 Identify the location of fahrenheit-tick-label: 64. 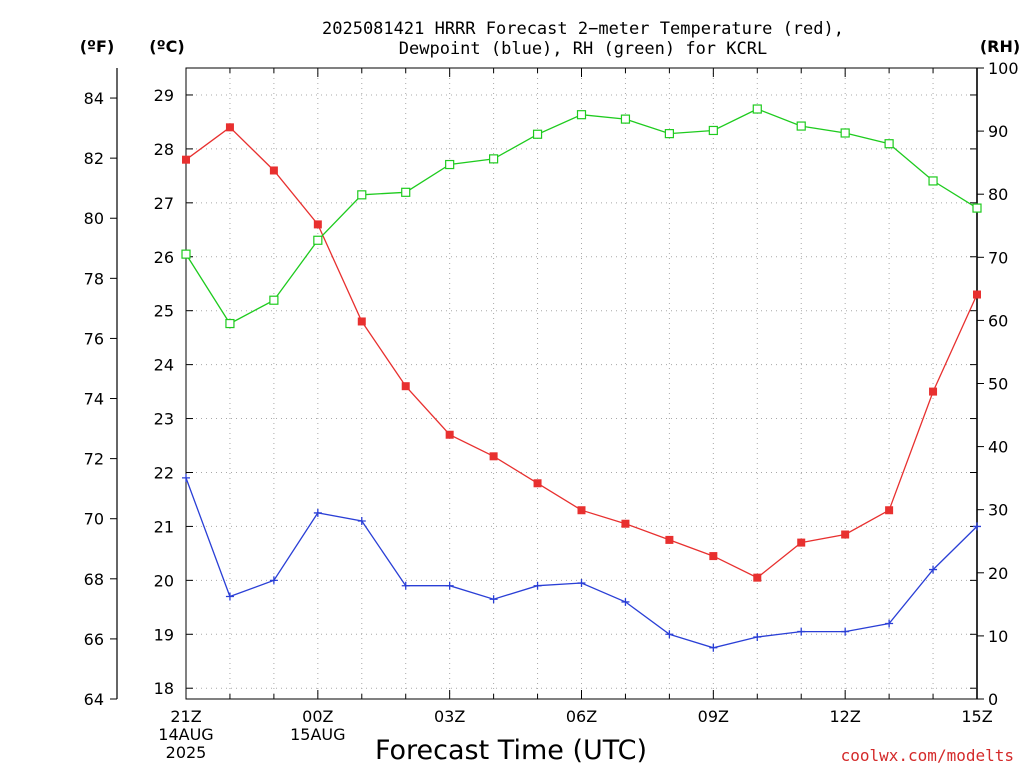
(94, 699).